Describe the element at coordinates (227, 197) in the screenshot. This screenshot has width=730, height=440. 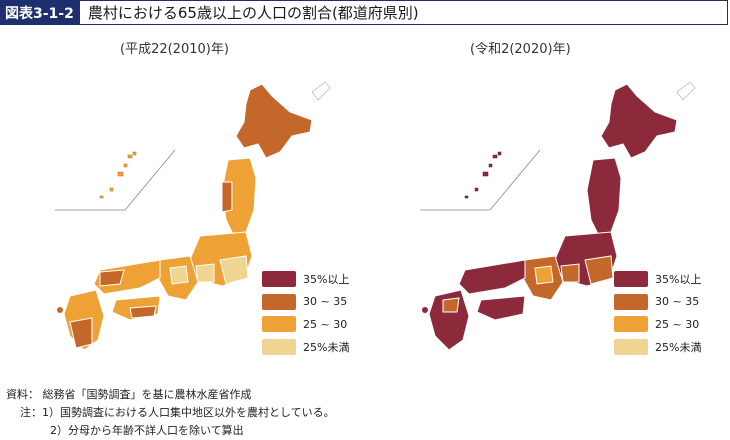
I see `akita` at that location.